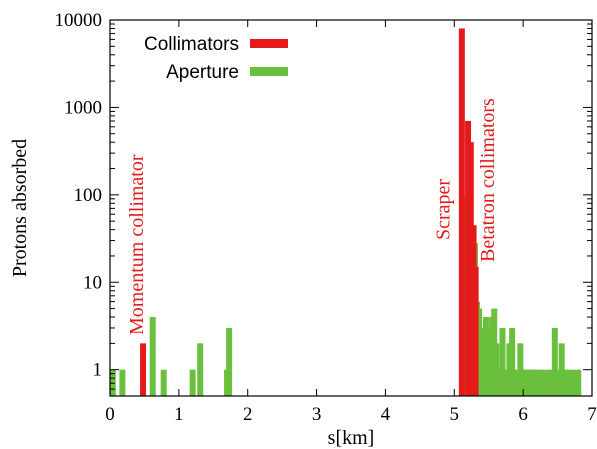 This screenshot has height=449, width=597. I want to click on y-tick-label-3: 1000, so click(83, 107).